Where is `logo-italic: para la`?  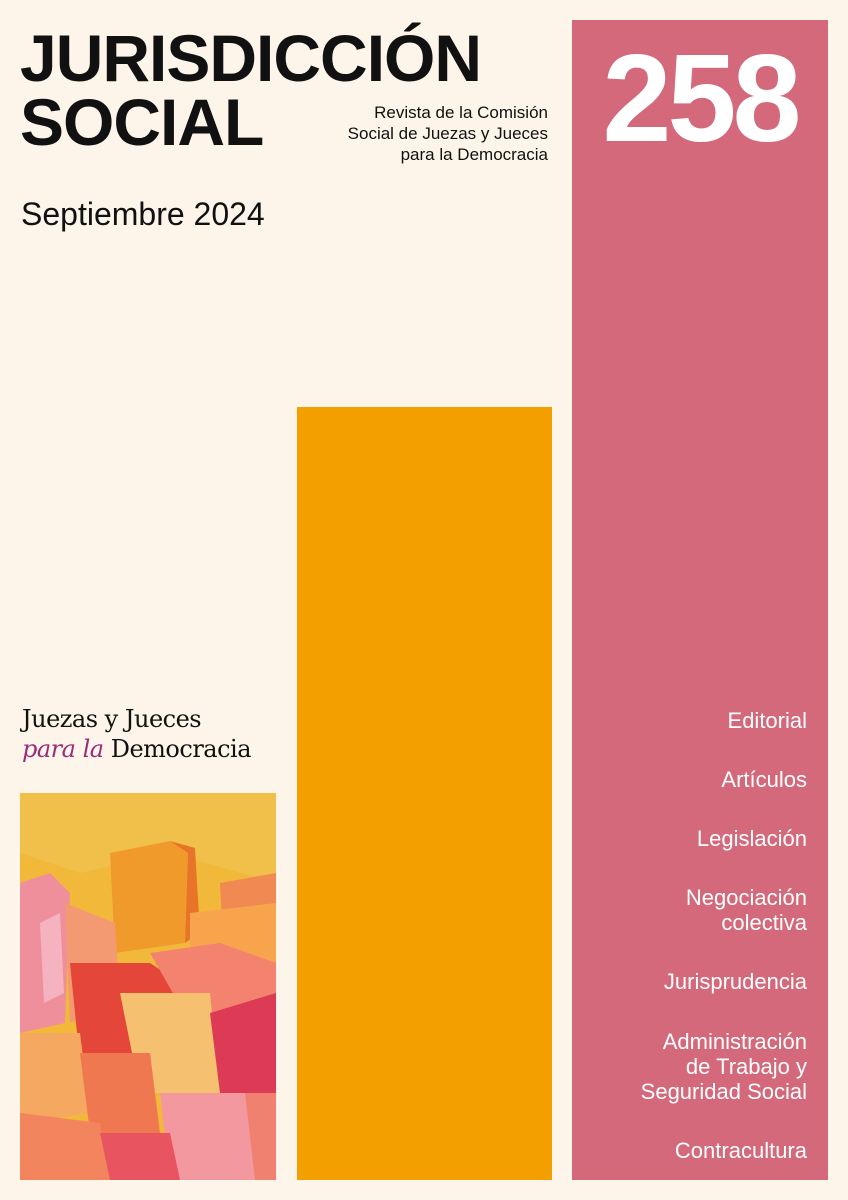
logo-italic: para la is located at coordinates (63, 749).